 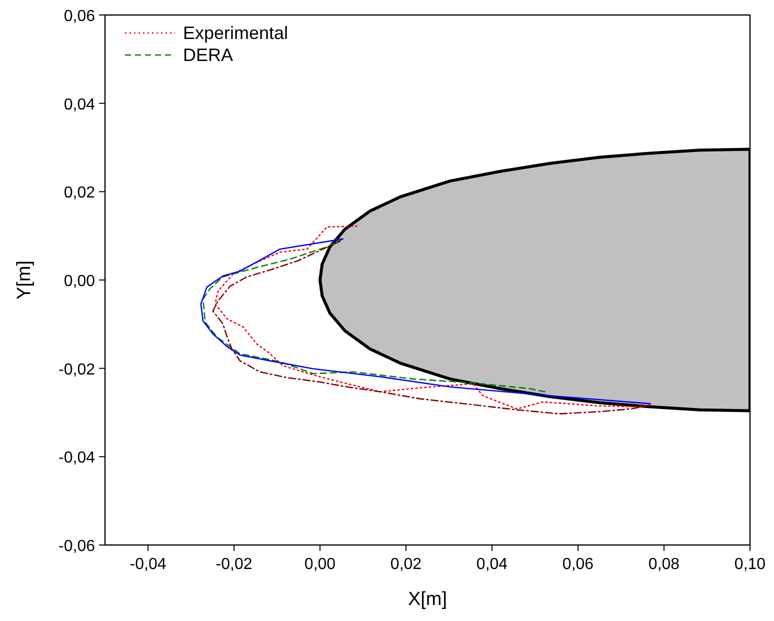 I want to click on y-axis-title: Y[m], so click(x=24, y=280).